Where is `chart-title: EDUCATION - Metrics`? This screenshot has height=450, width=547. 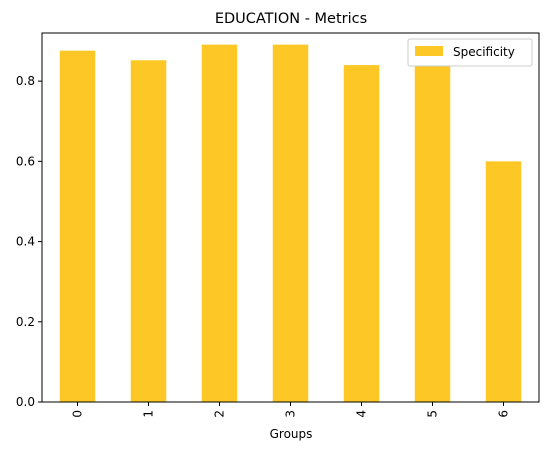
chart-title: EDUCATION - Metrics is located at coordinates (291, 19).